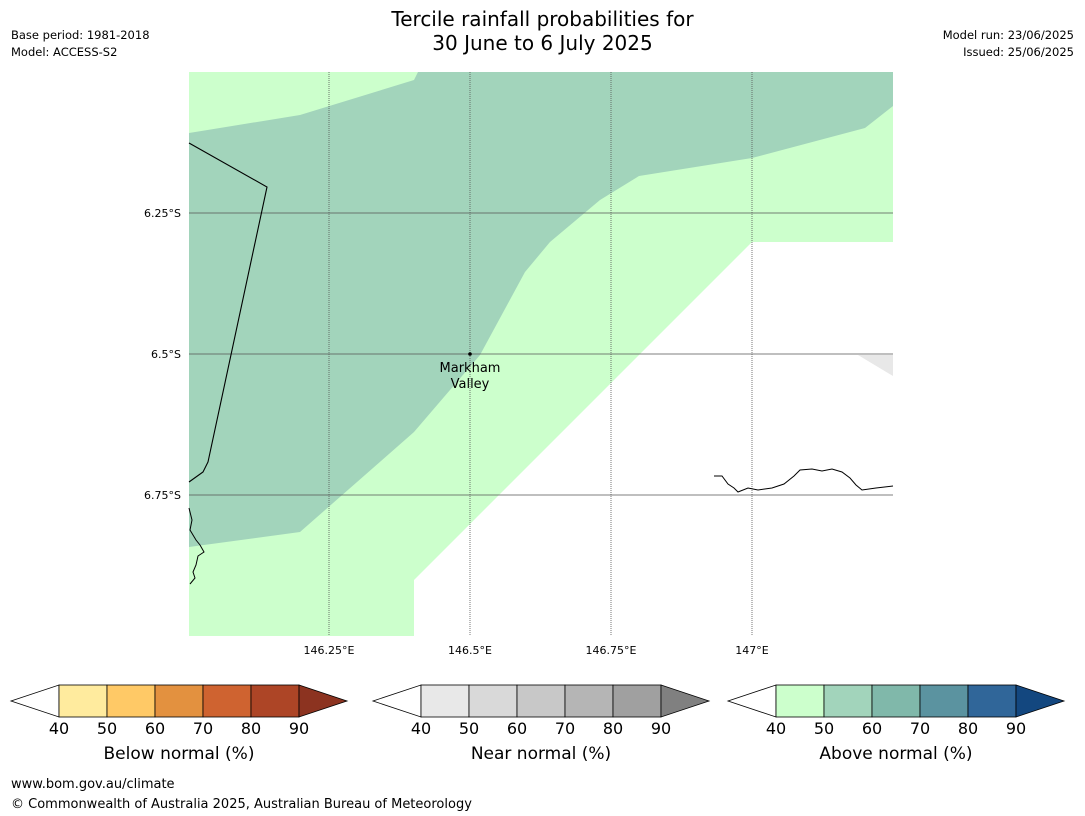 The height and width of the screenshot is (816, 1085). Describe the element at coordinates (228, 312) in the screenshot. I see `boundary-line` at that location.